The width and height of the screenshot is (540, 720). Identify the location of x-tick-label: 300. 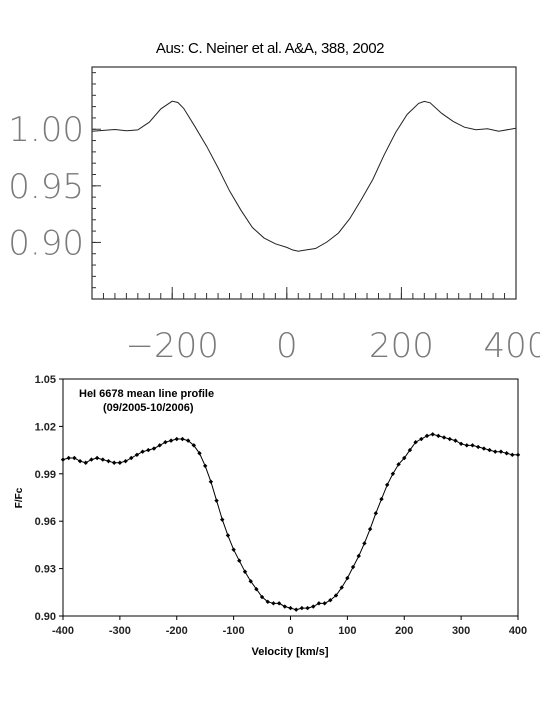
(461, 631).